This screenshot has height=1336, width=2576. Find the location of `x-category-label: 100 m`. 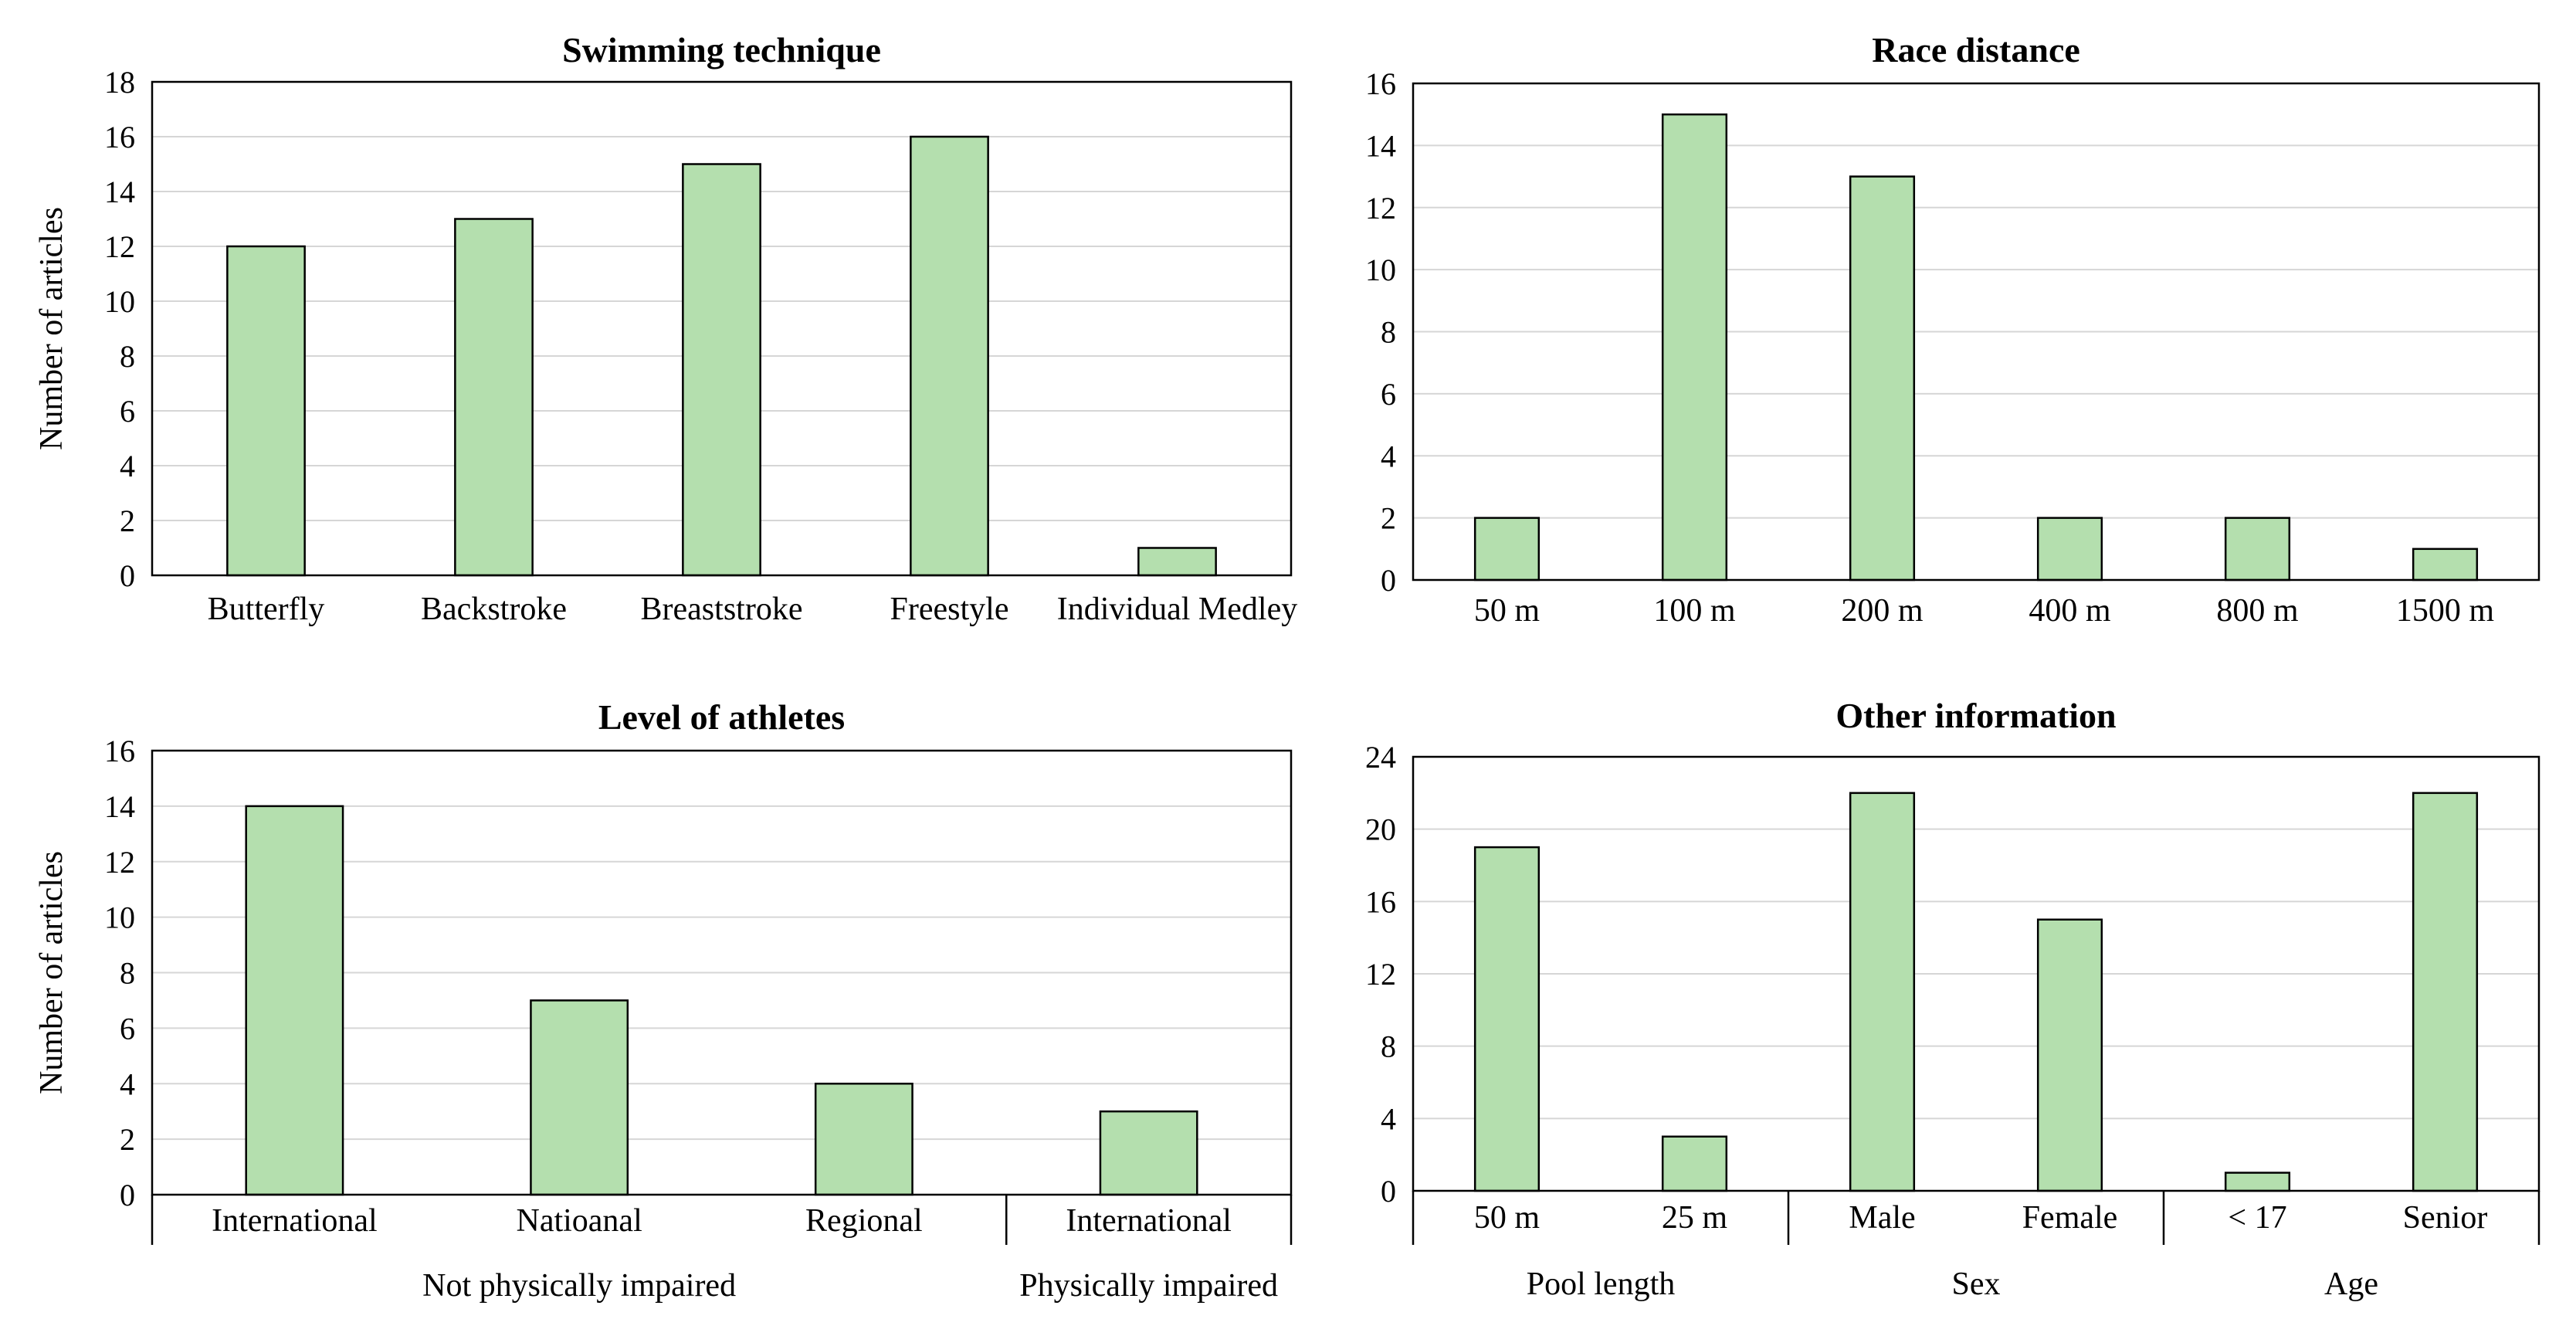

x-category-label: 100 m is located at coordinates (1694, 611).